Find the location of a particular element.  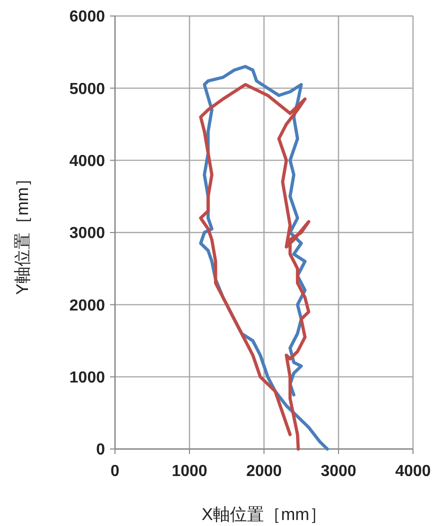

y-tick-label: 3000 is located at coordinates (87, 233).